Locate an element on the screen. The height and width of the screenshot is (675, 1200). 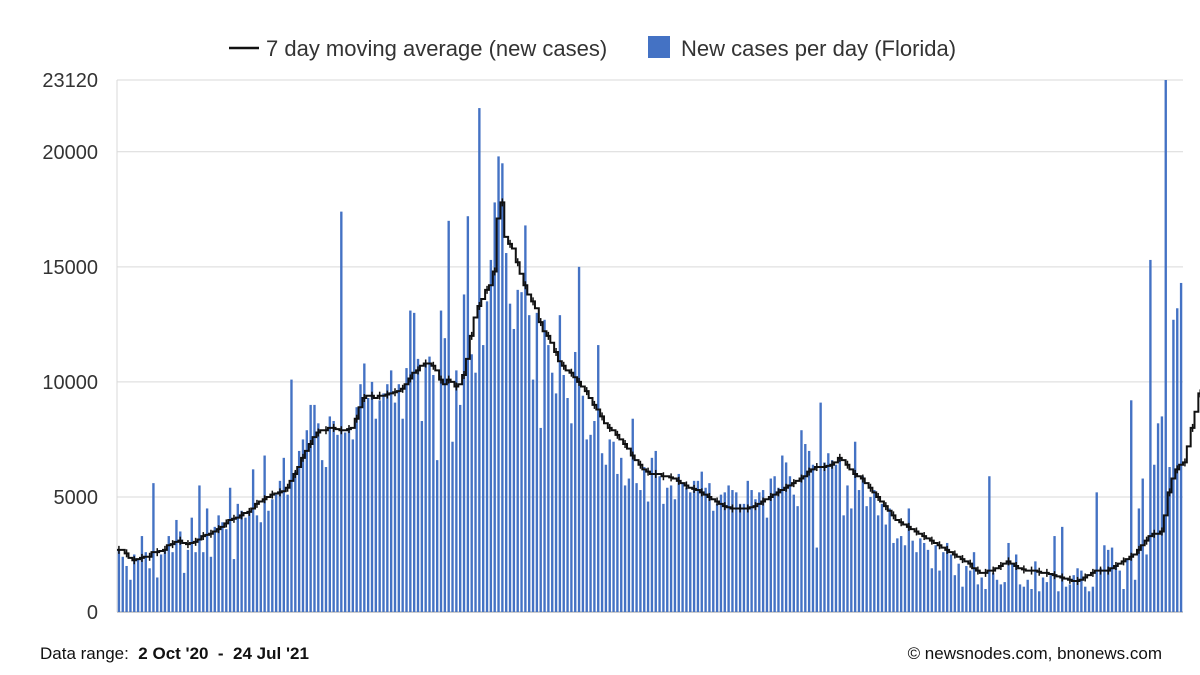
legend-bar-label: New cases per day (Florida) is located at coordinates (818, 48).